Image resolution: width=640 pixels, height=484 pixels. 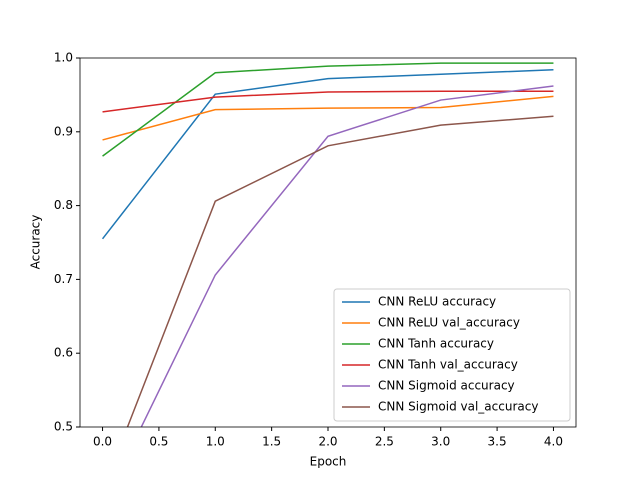 I want to click on y-tick-label: 1.0, so click(x=63, y=58).